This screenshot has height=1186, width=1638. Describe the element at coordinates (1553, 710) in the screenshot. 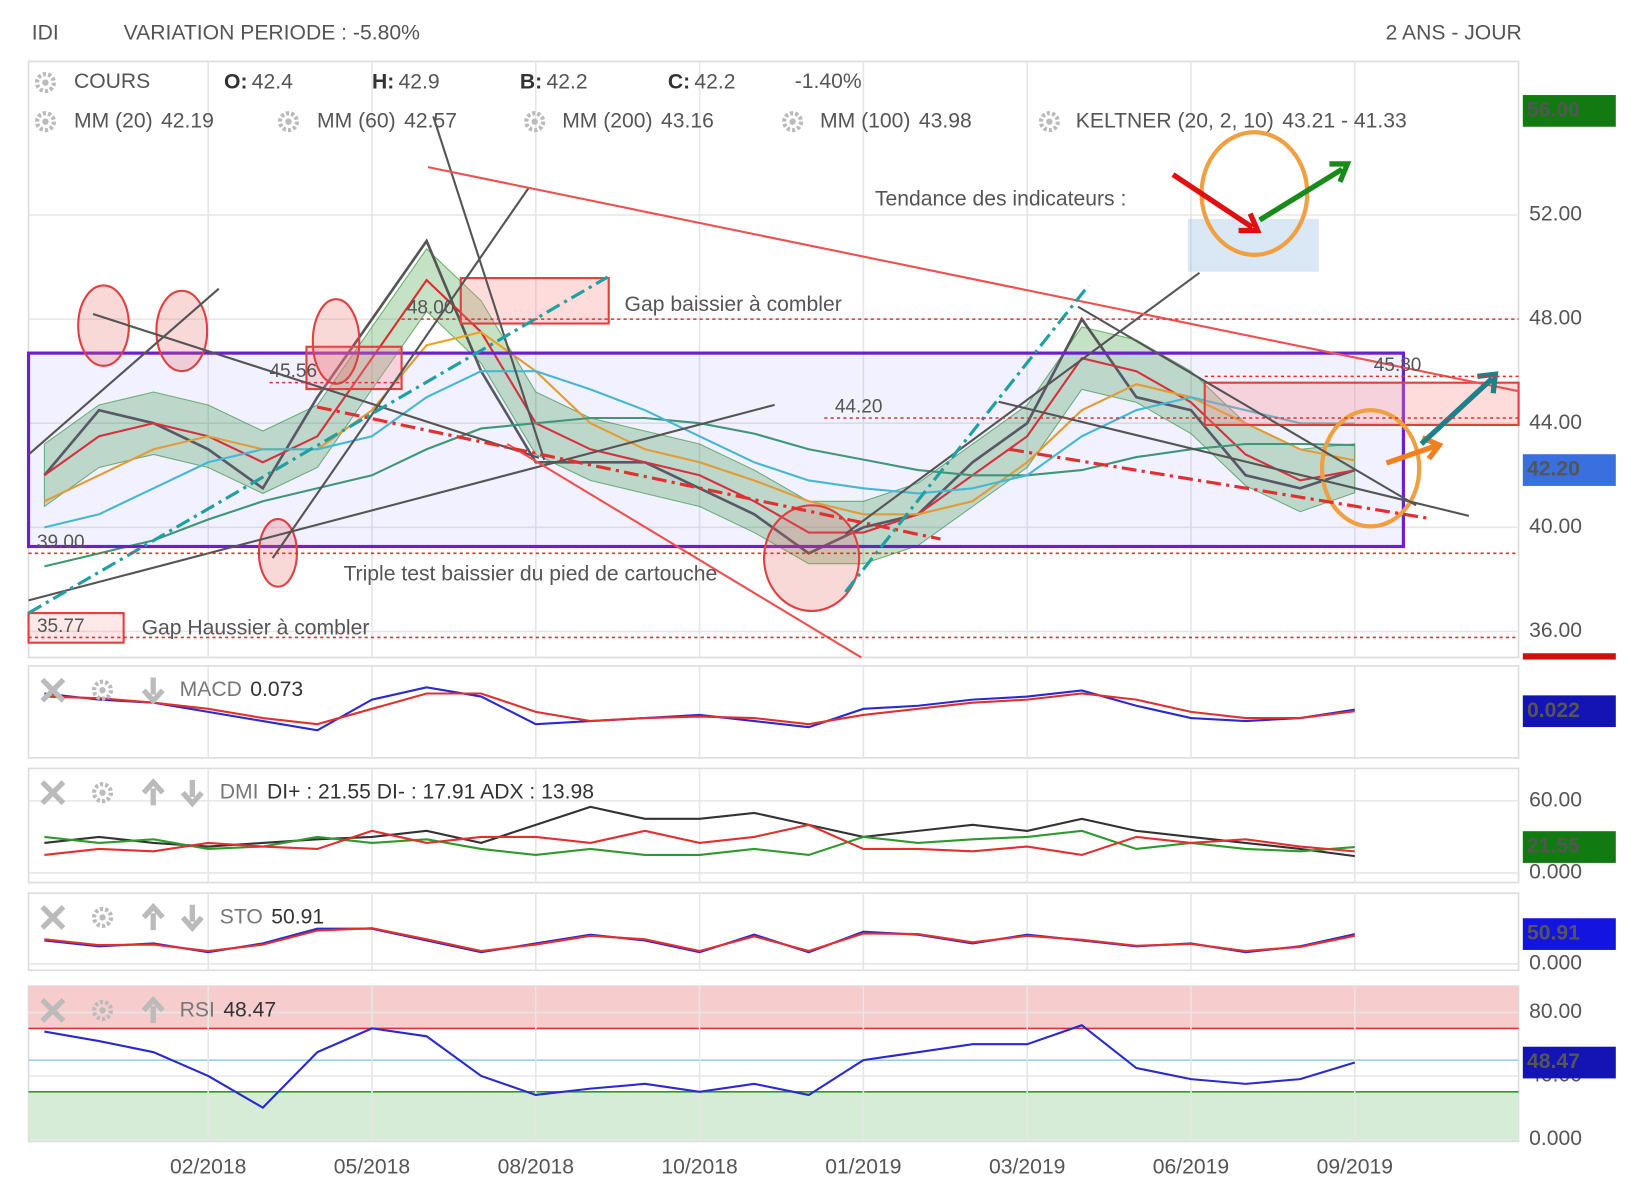

I see `value-marker-label: 0.022` at that location.